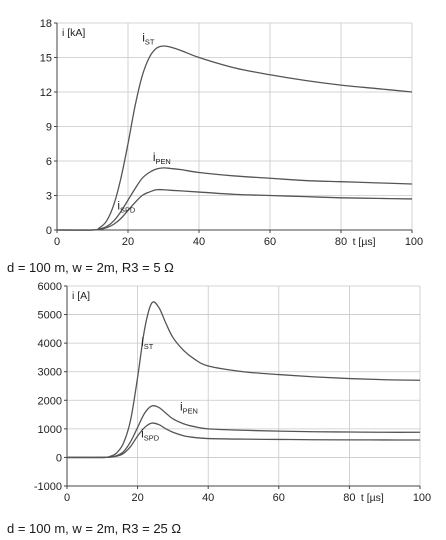 This screenshot has height=540, width=446. I want to click on chart-bottom-xtick-label-4: 80, so click(349, 498).